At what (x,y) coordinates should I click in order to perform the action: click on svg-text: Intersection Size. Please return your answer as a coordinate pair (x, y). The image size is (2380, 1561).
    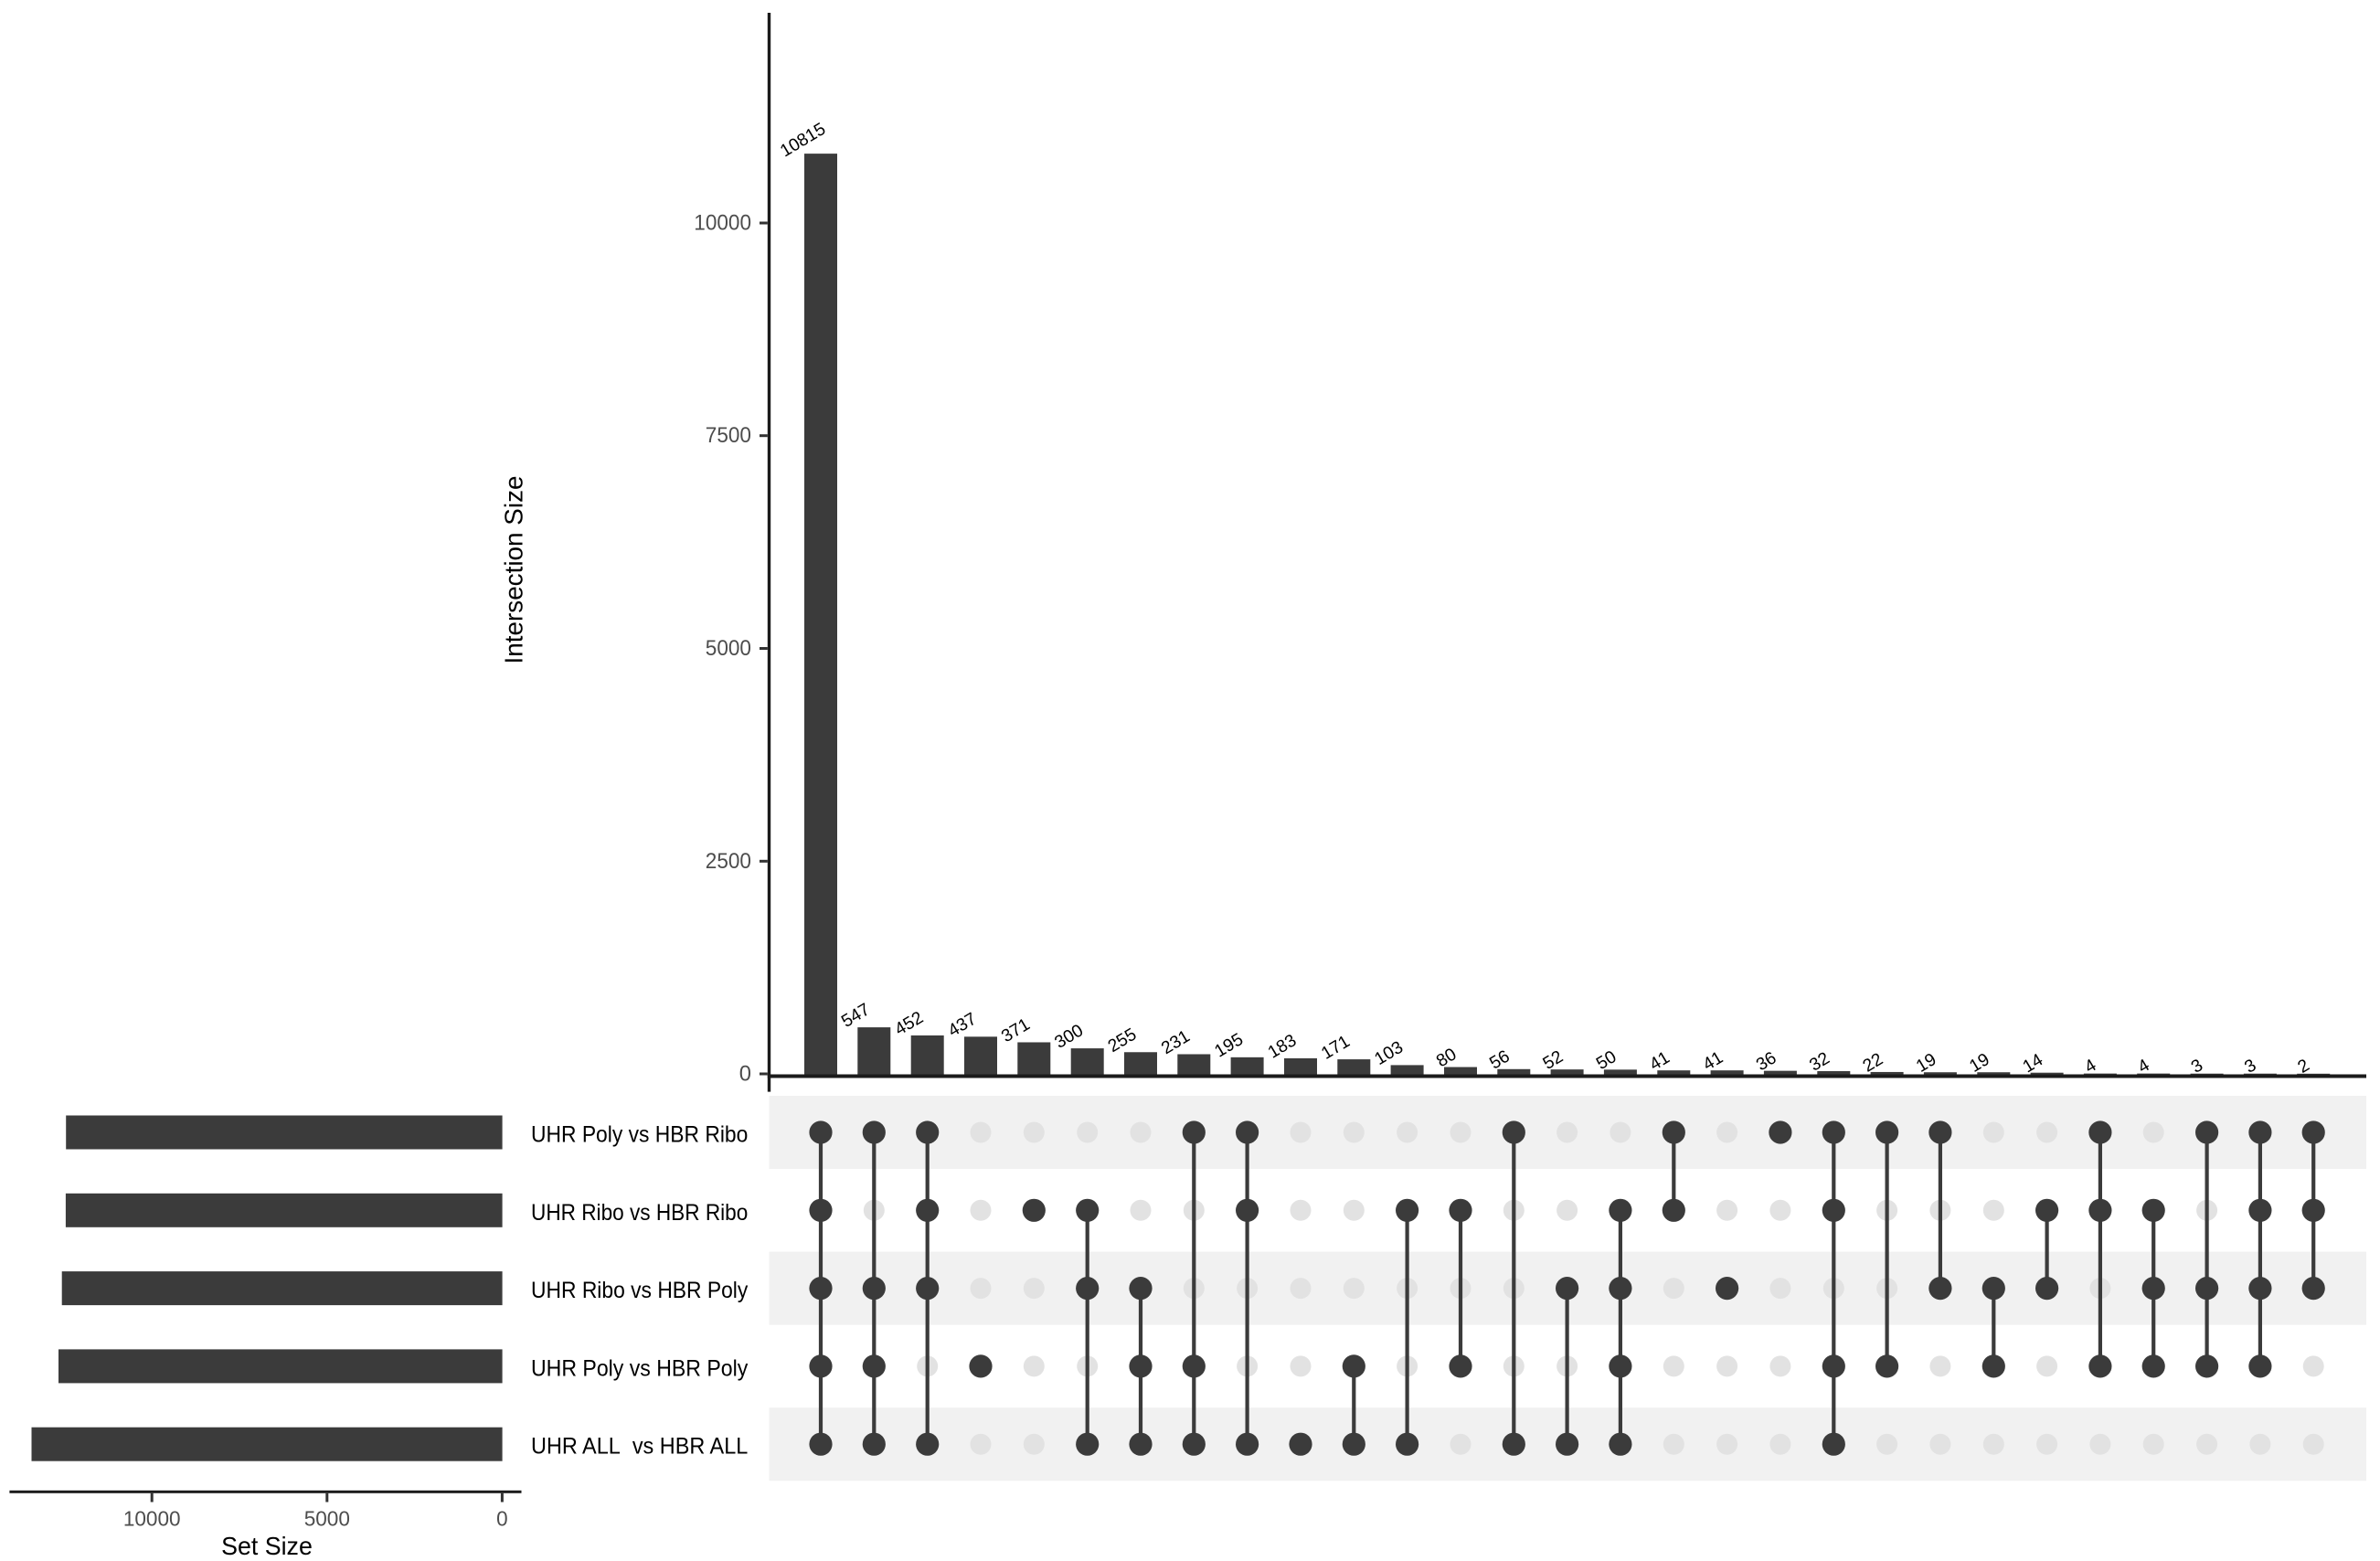
    Looking at the image, I should click on (514, 570).